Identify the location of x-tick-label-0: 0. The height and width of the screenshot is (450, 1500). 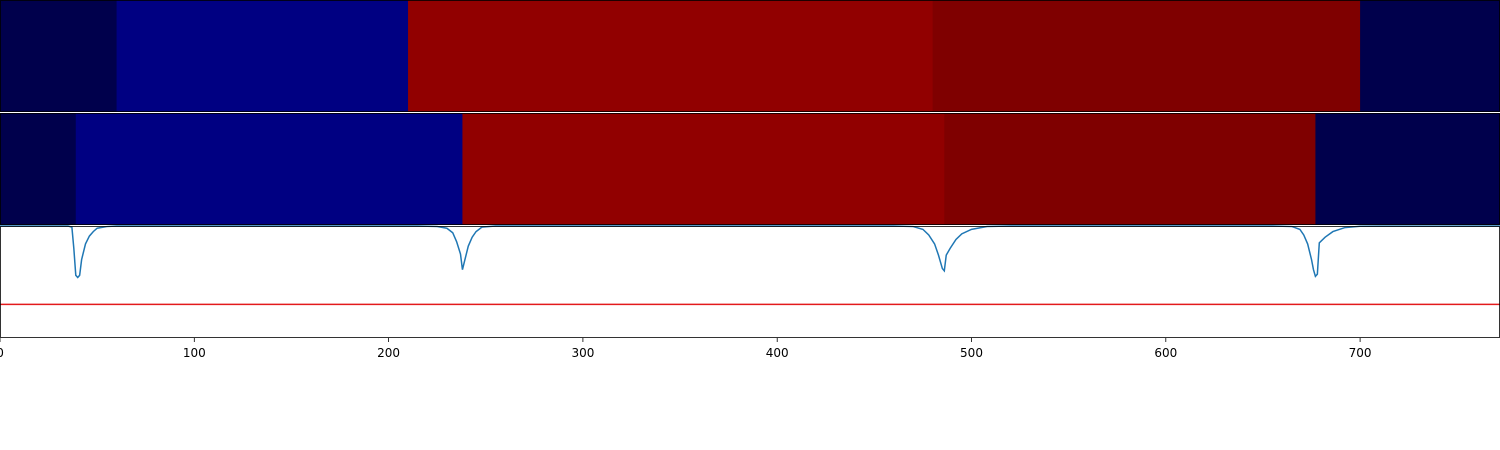
(2, 353).